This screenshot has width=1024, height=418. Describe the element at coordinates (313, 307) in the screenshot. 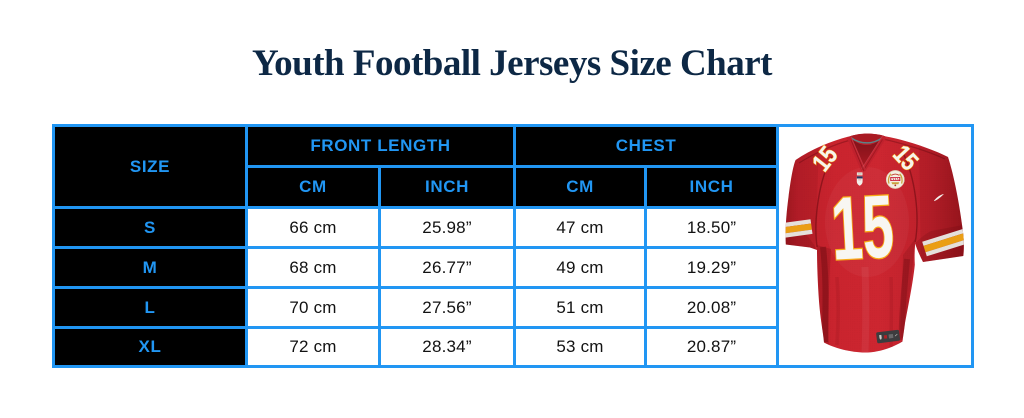

I see `row-l-front-cm: 70 cm` at that location.